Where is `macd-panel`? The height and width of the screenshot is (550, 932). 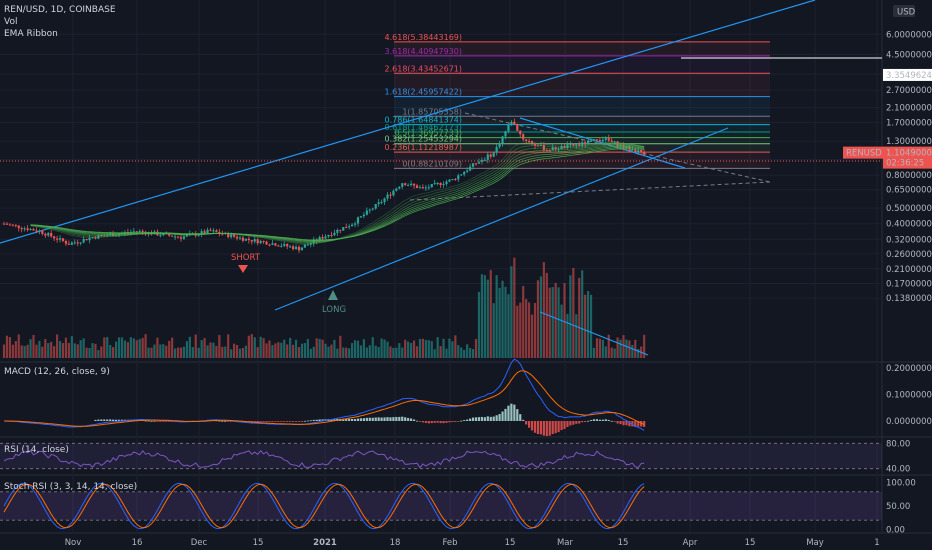 macd-panel is located at coordinates (324, 397).